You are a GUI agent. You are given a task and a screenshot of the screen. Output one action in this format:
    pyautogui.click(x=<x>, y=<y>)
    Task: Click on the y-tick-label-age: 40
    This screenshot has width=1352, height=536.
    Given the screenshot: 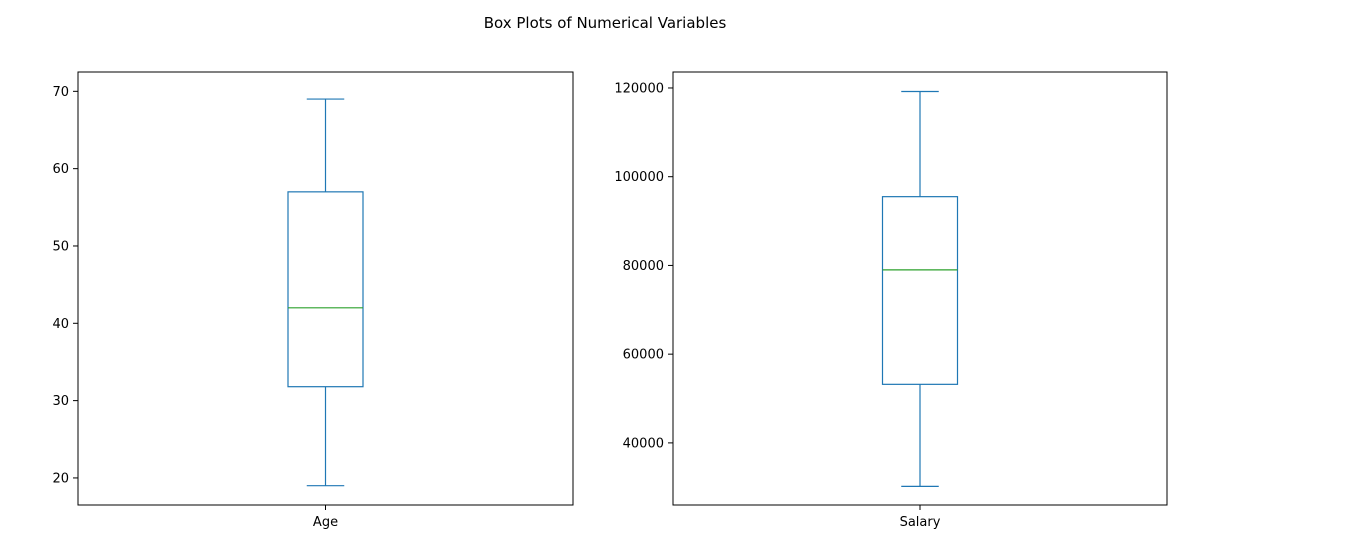 What is the action you would take?
    pyautogui.click(x=60, y=324)
    